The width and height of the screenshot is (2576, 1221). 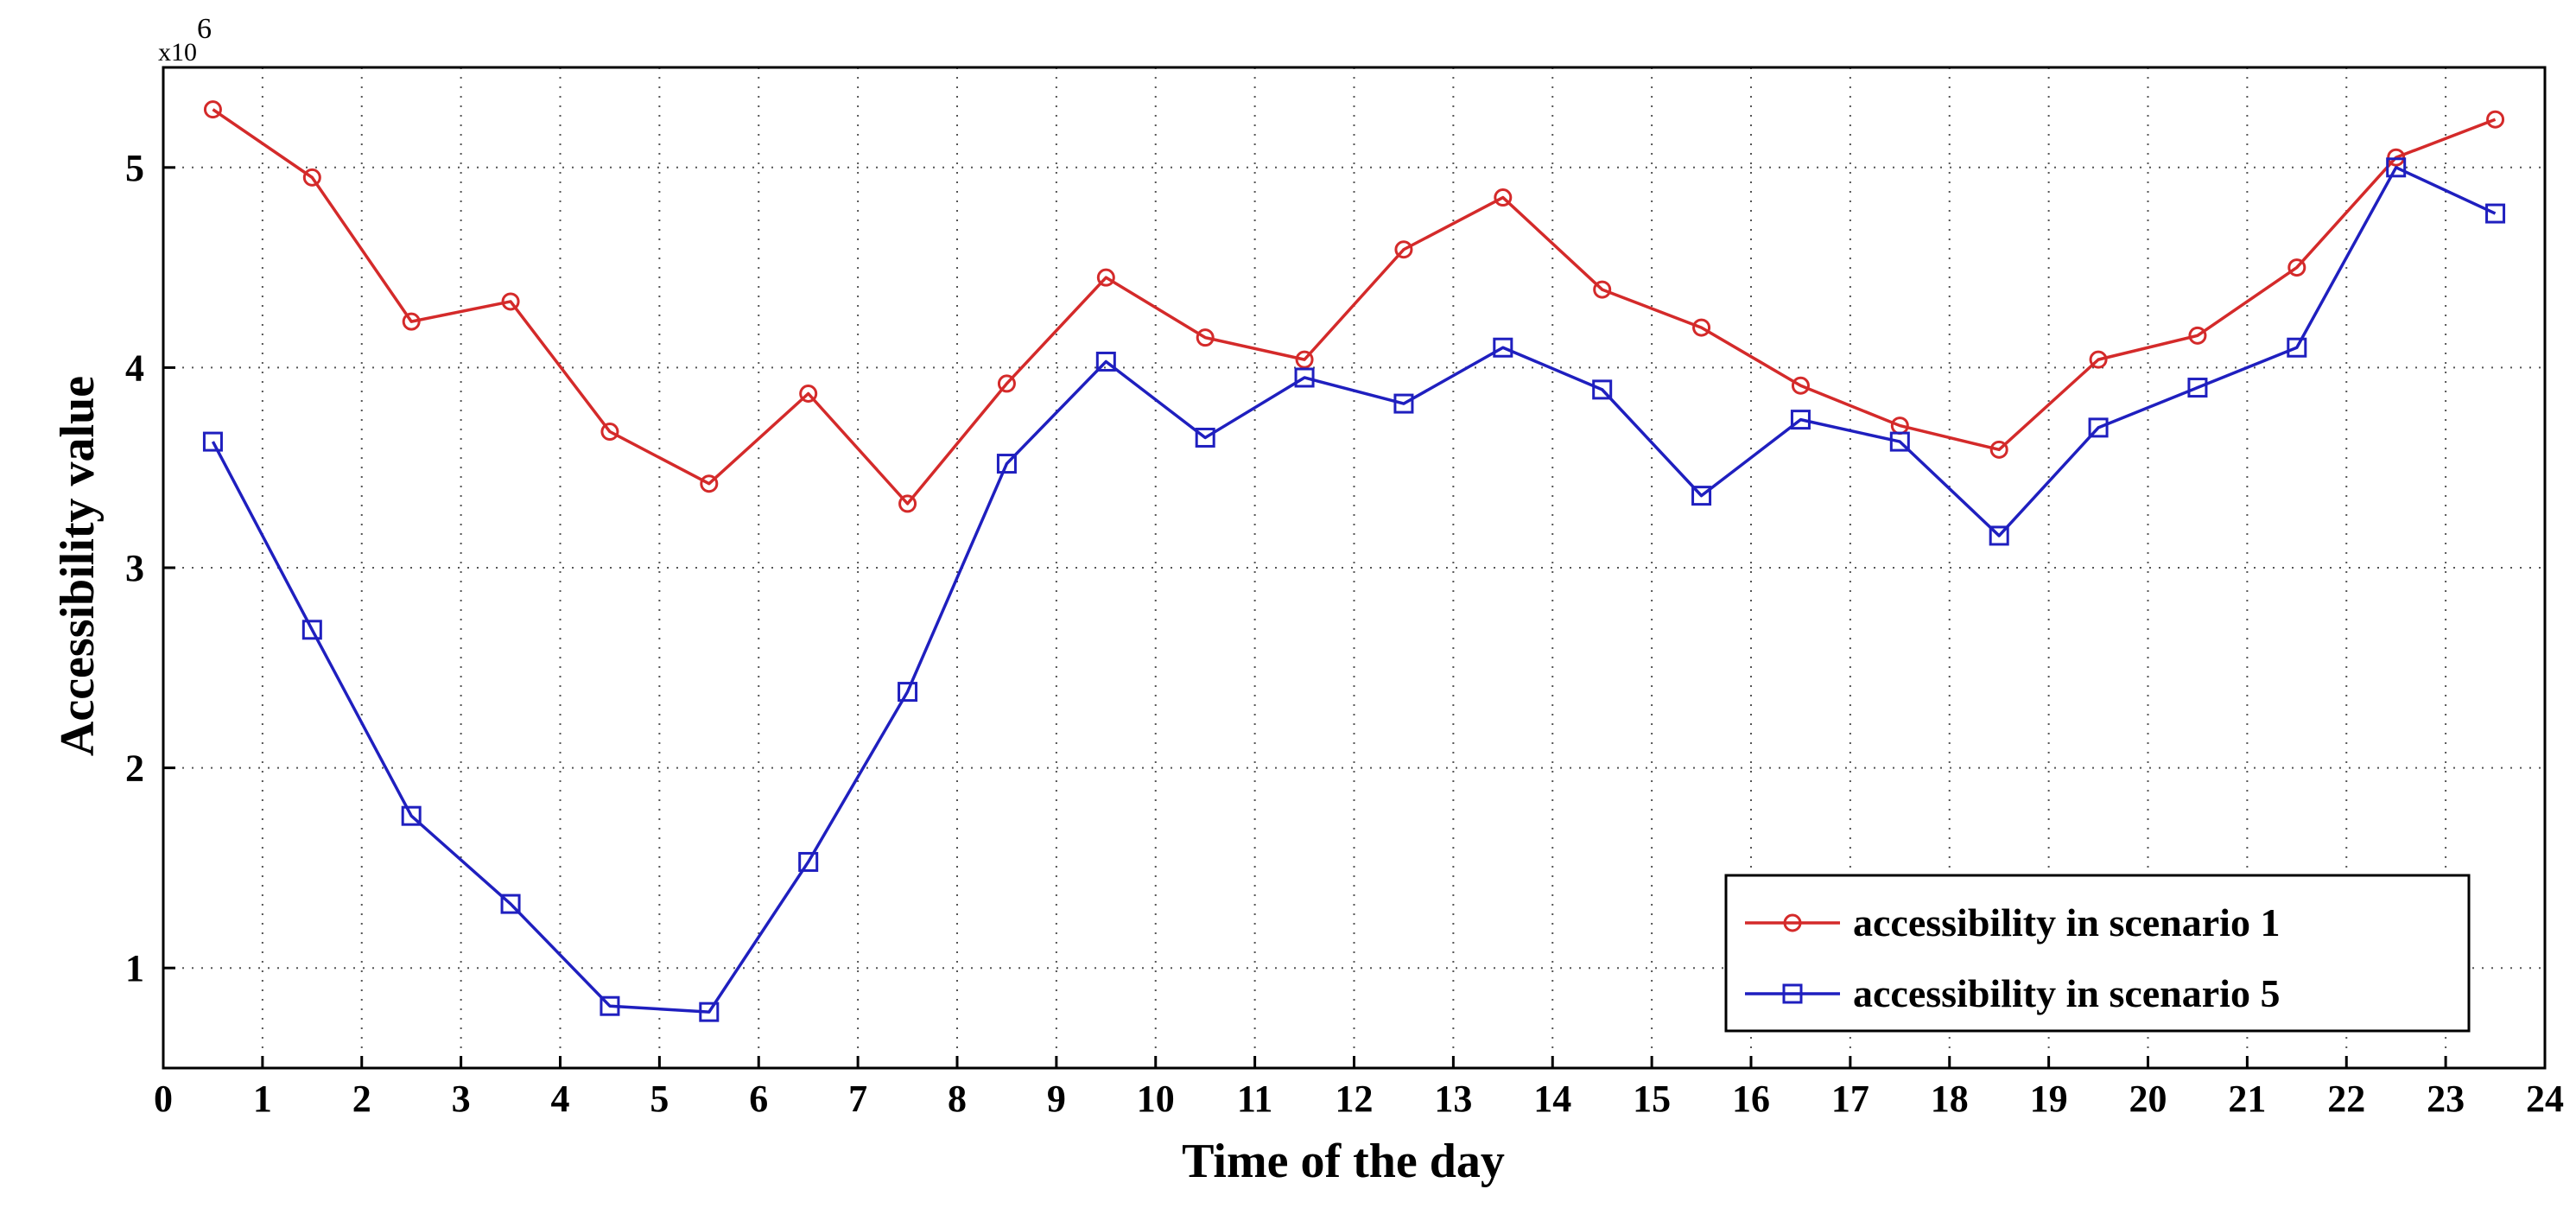 What do you see at coordinates (2148, 1099) in the screenshot?
I see `x-tick-label: 20` at bounding box center [2148, 1099].